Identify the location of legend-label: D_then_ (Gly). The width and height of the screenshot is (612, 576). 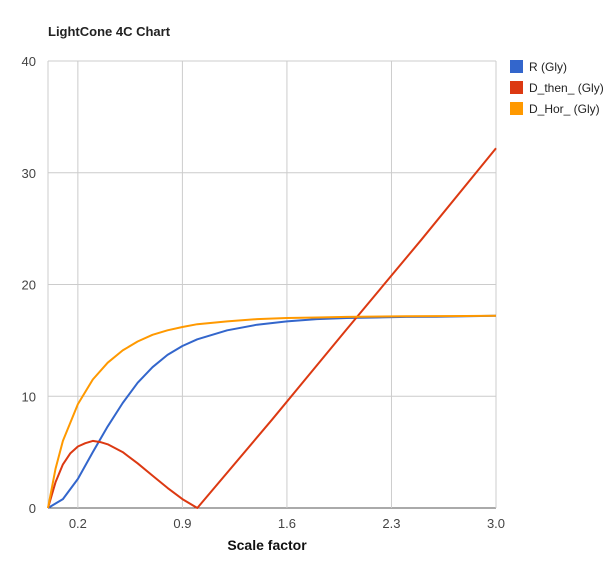
(566, 88).